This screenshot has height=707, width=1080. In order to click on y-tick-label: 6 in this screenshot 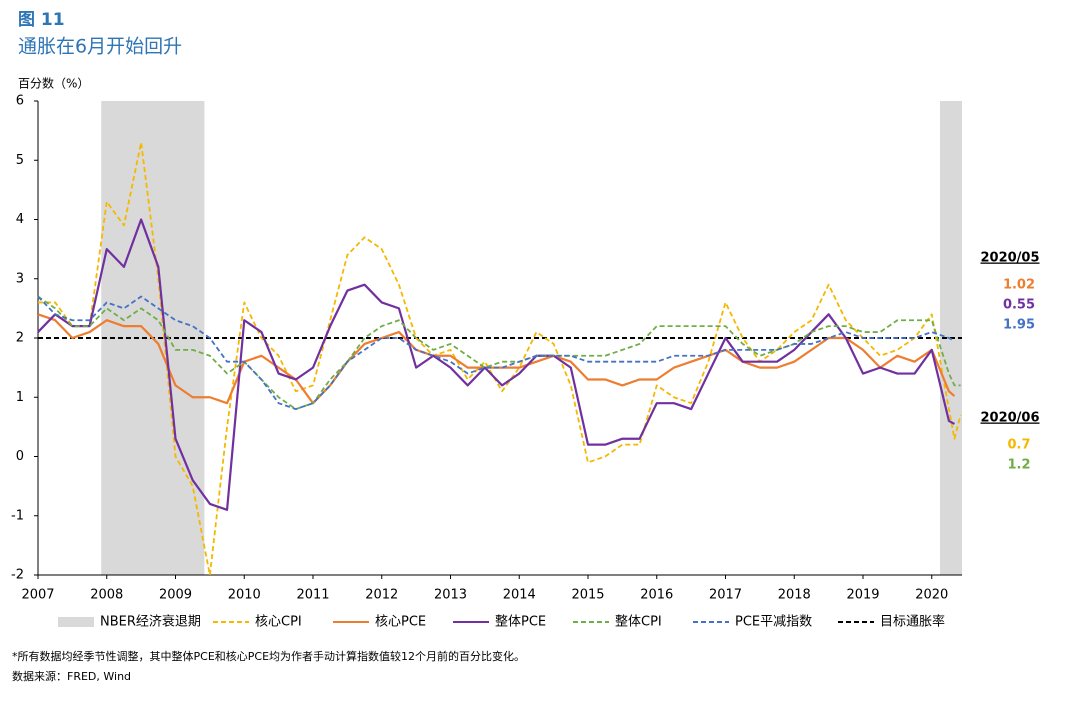, I will do `click(20, 101)`.